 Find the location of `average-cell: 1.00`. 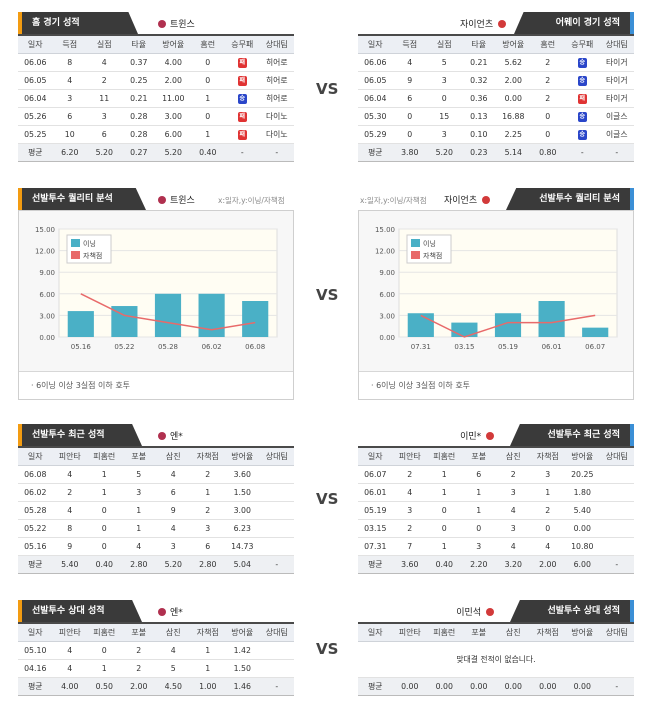

average-cell: 1.00 is located at coordinates (207, 686).